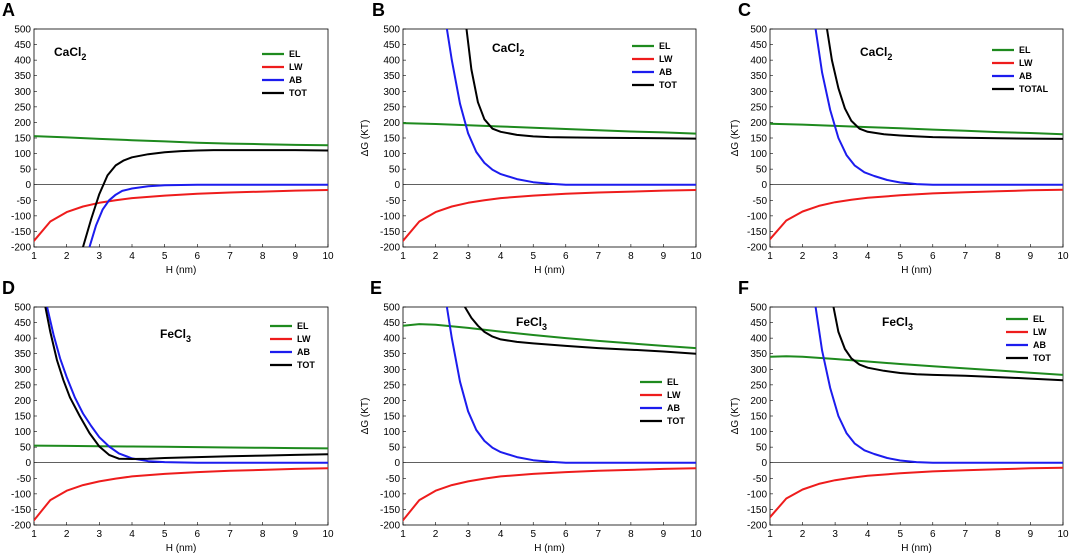 The image size is (1072, 560). What do you see at coordinates (744, 10) in the screenshot?
I see `panel-letter: C` at bounding box center [744, 10].